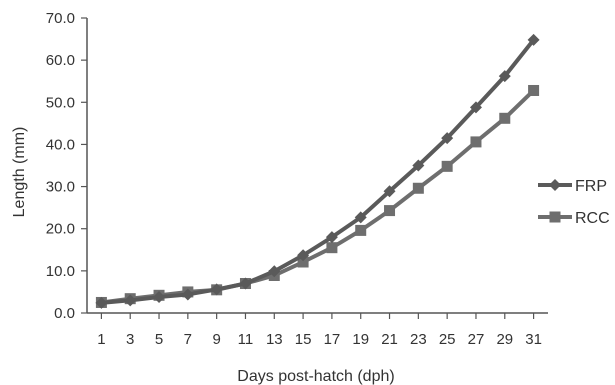  Describe the element at coordinates (60, 144) in the screenshot. I see `y-tick-label: 40.0` at that location.